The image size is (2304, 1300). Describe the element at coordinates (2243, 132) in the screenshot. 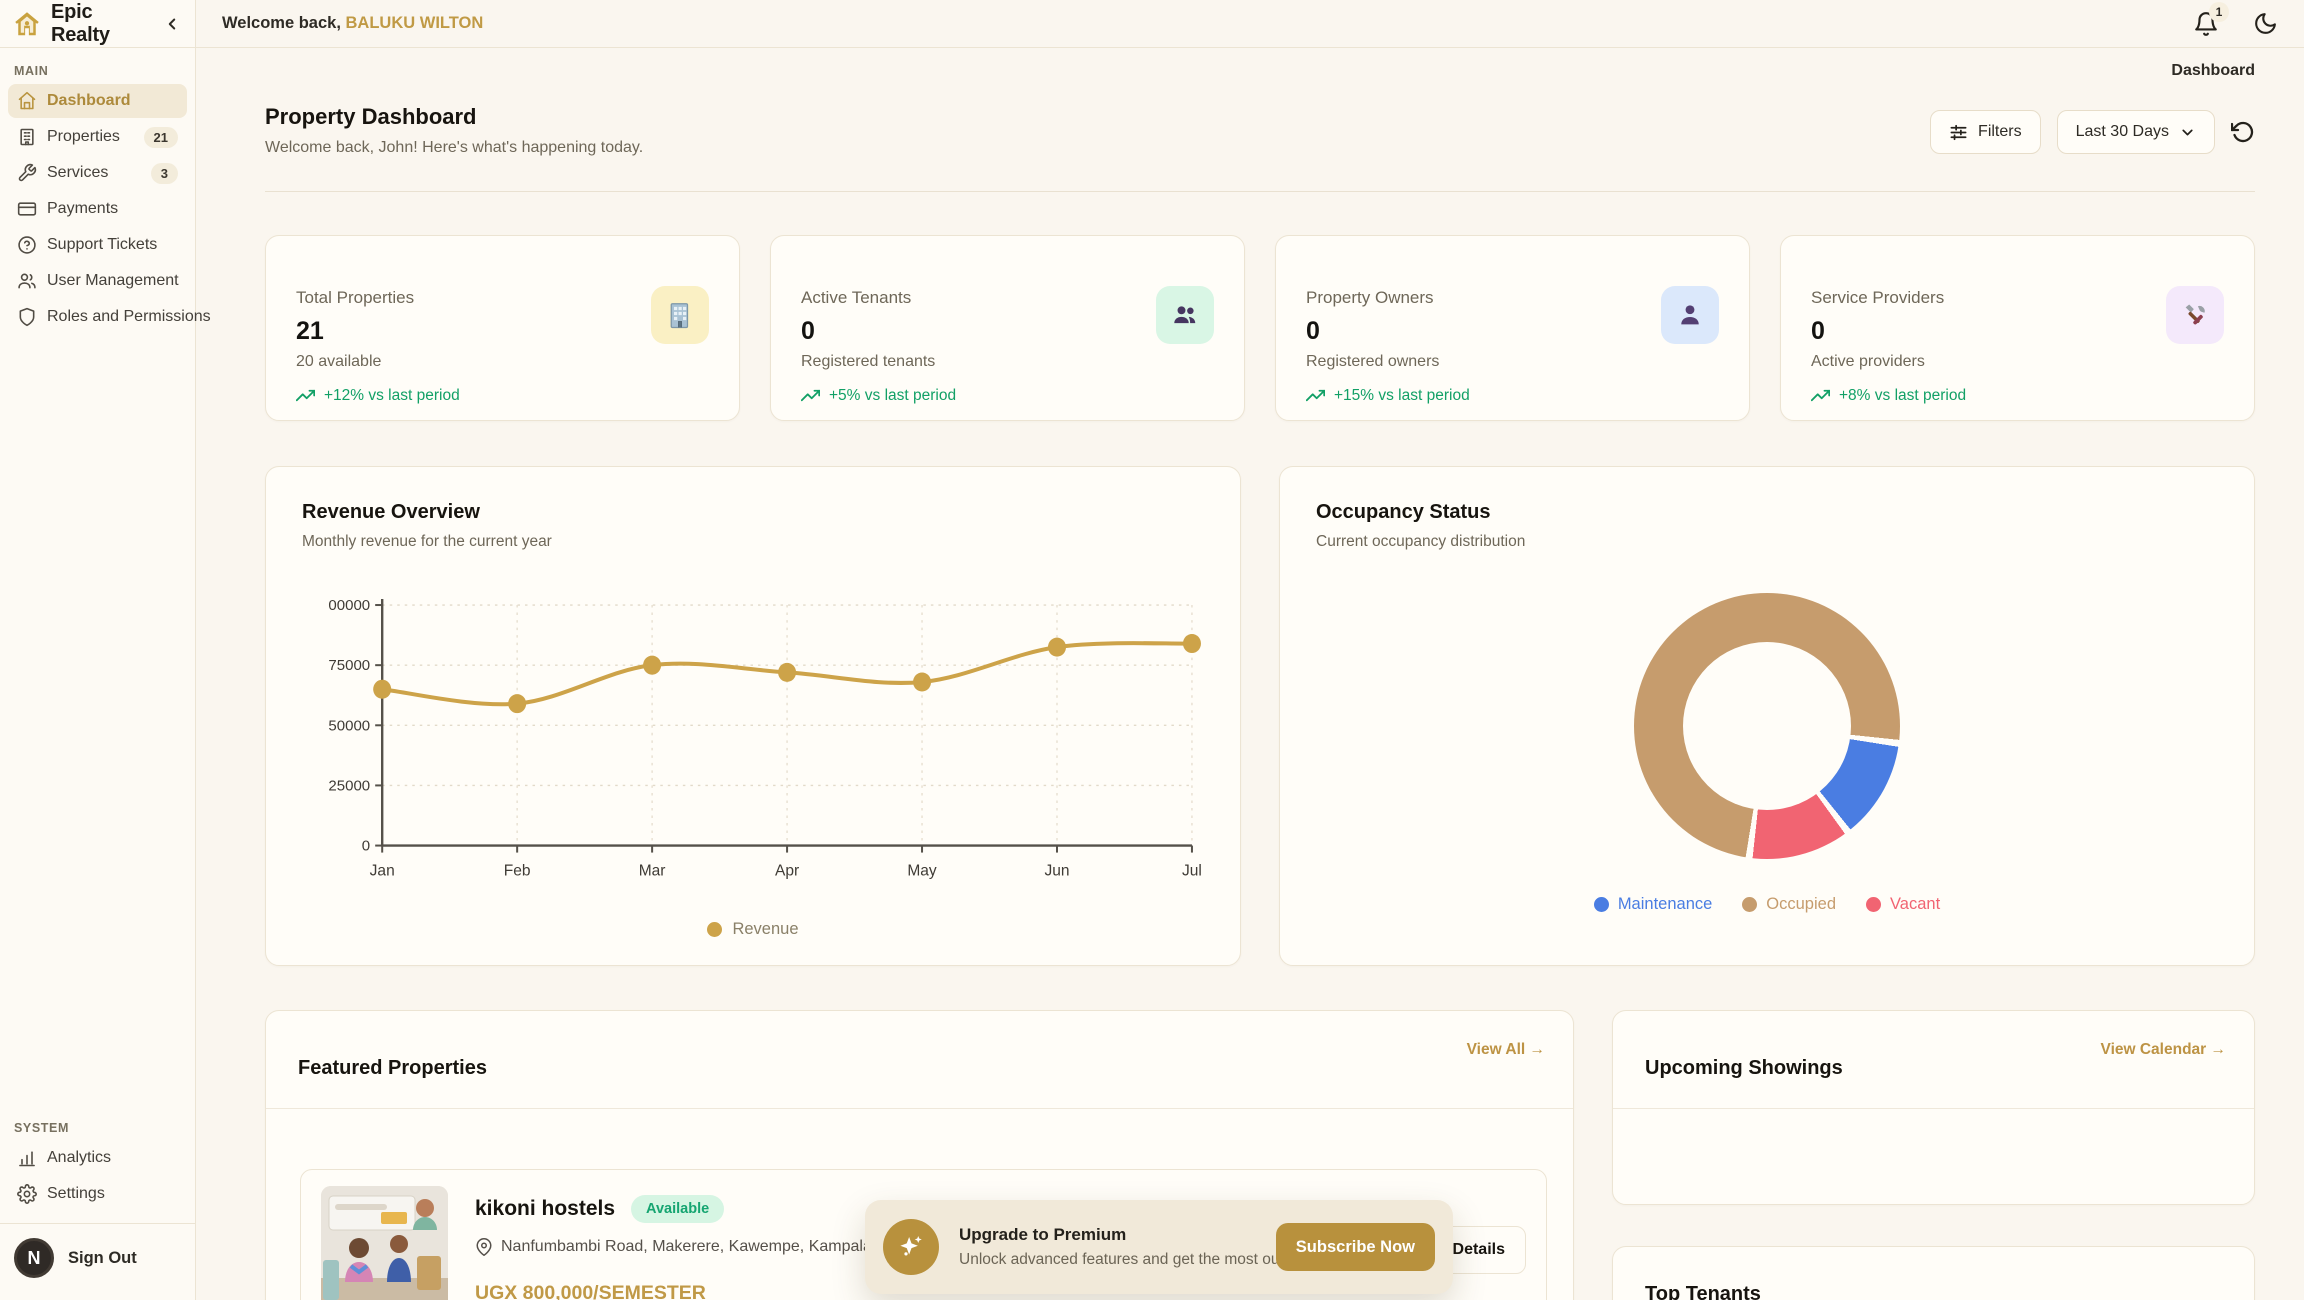

I see `refresh-button` at that location.